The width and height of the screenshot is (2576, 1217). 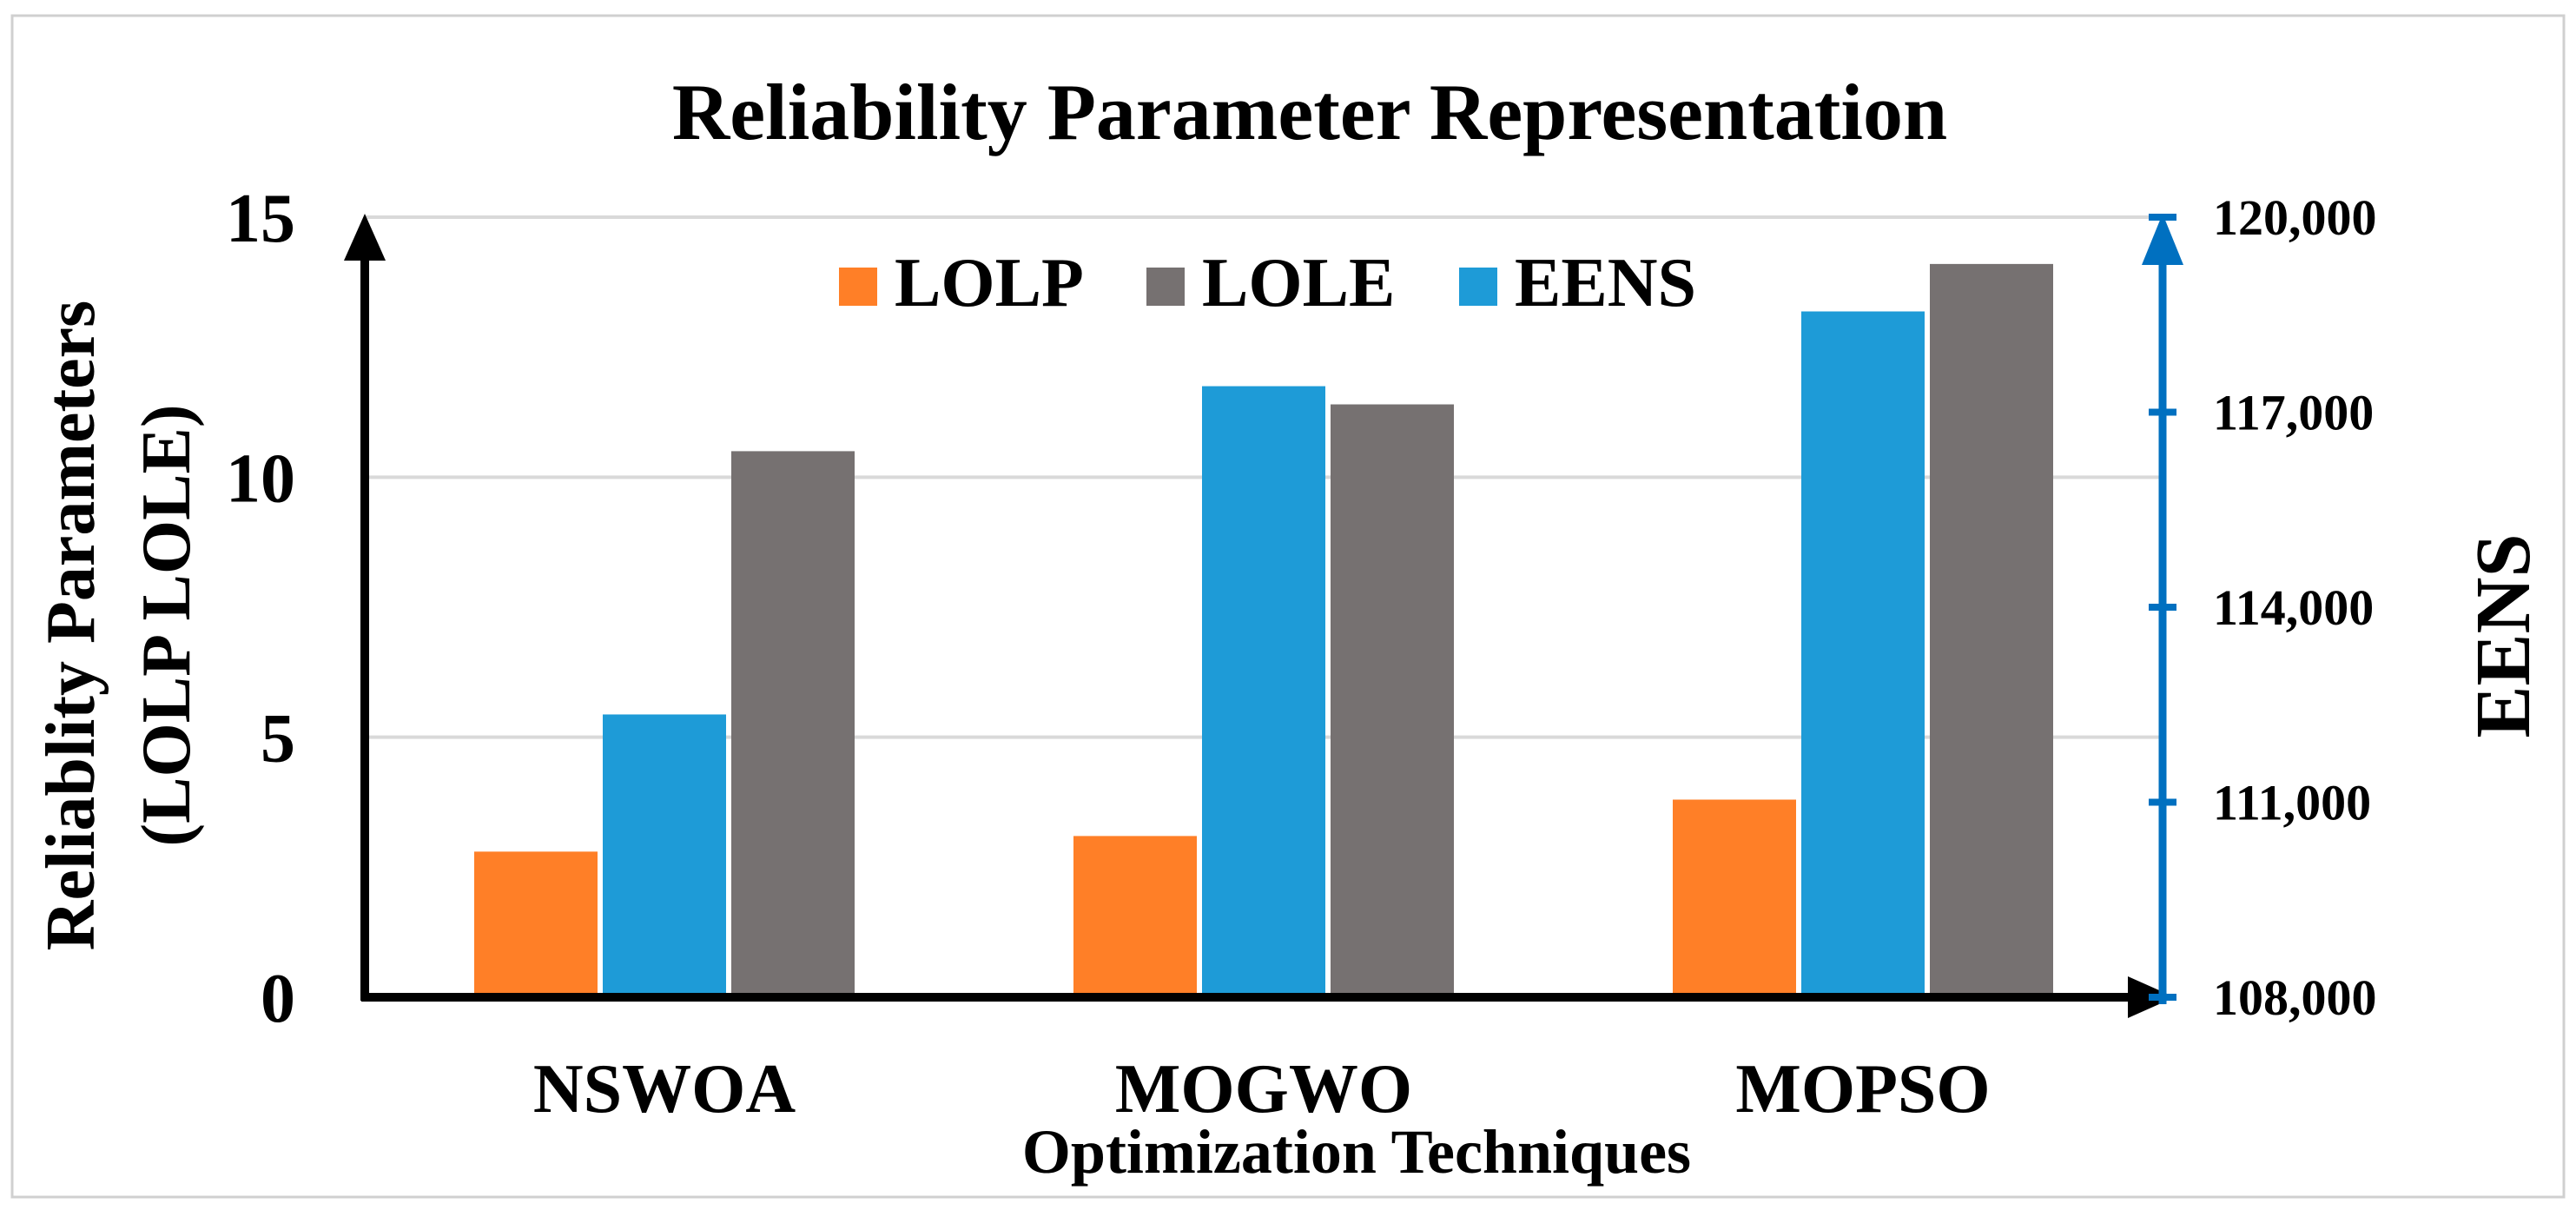 I want to click on bar-lolp-mogwo, so click(x=1135, y=917).